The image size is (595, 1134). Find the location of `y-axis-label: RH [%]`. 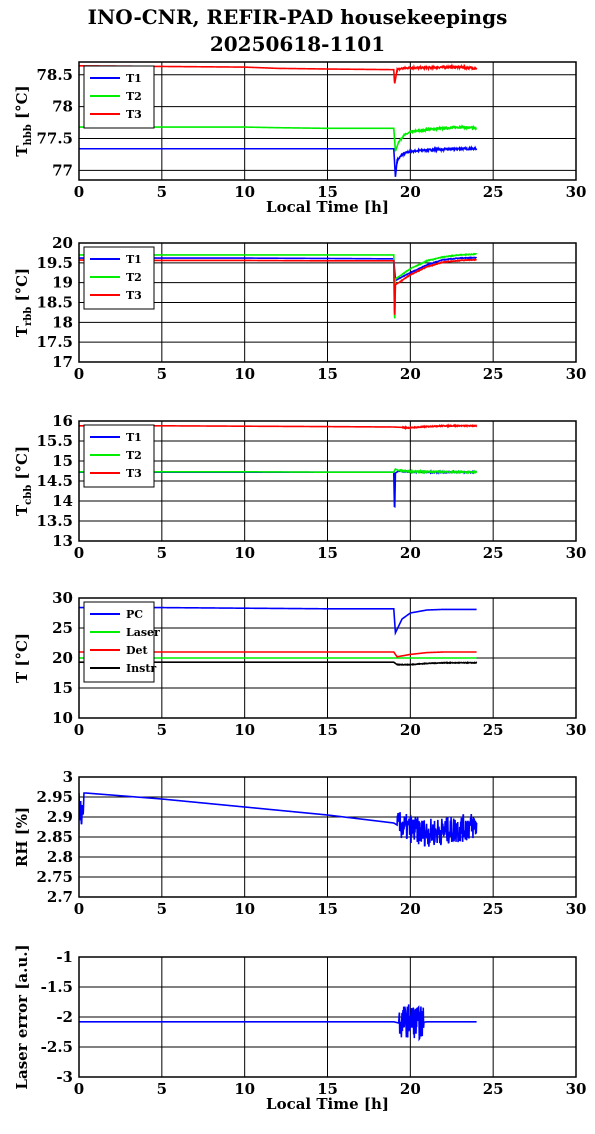

y-axis-label: RH [%] is located at coordinates (22, 837).